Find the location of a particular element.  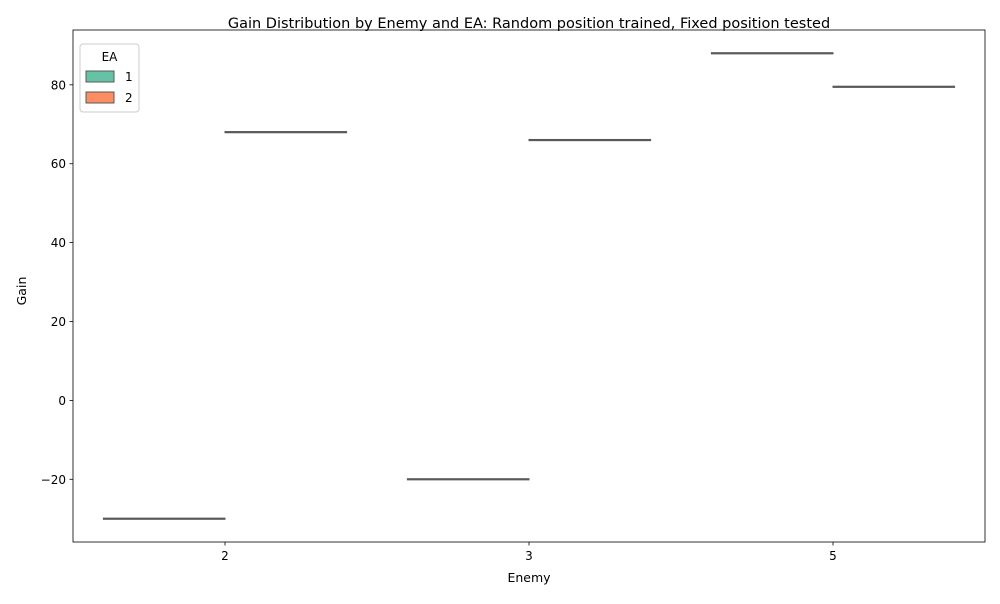

legend-title: EA is located at coordinates (110, 57).